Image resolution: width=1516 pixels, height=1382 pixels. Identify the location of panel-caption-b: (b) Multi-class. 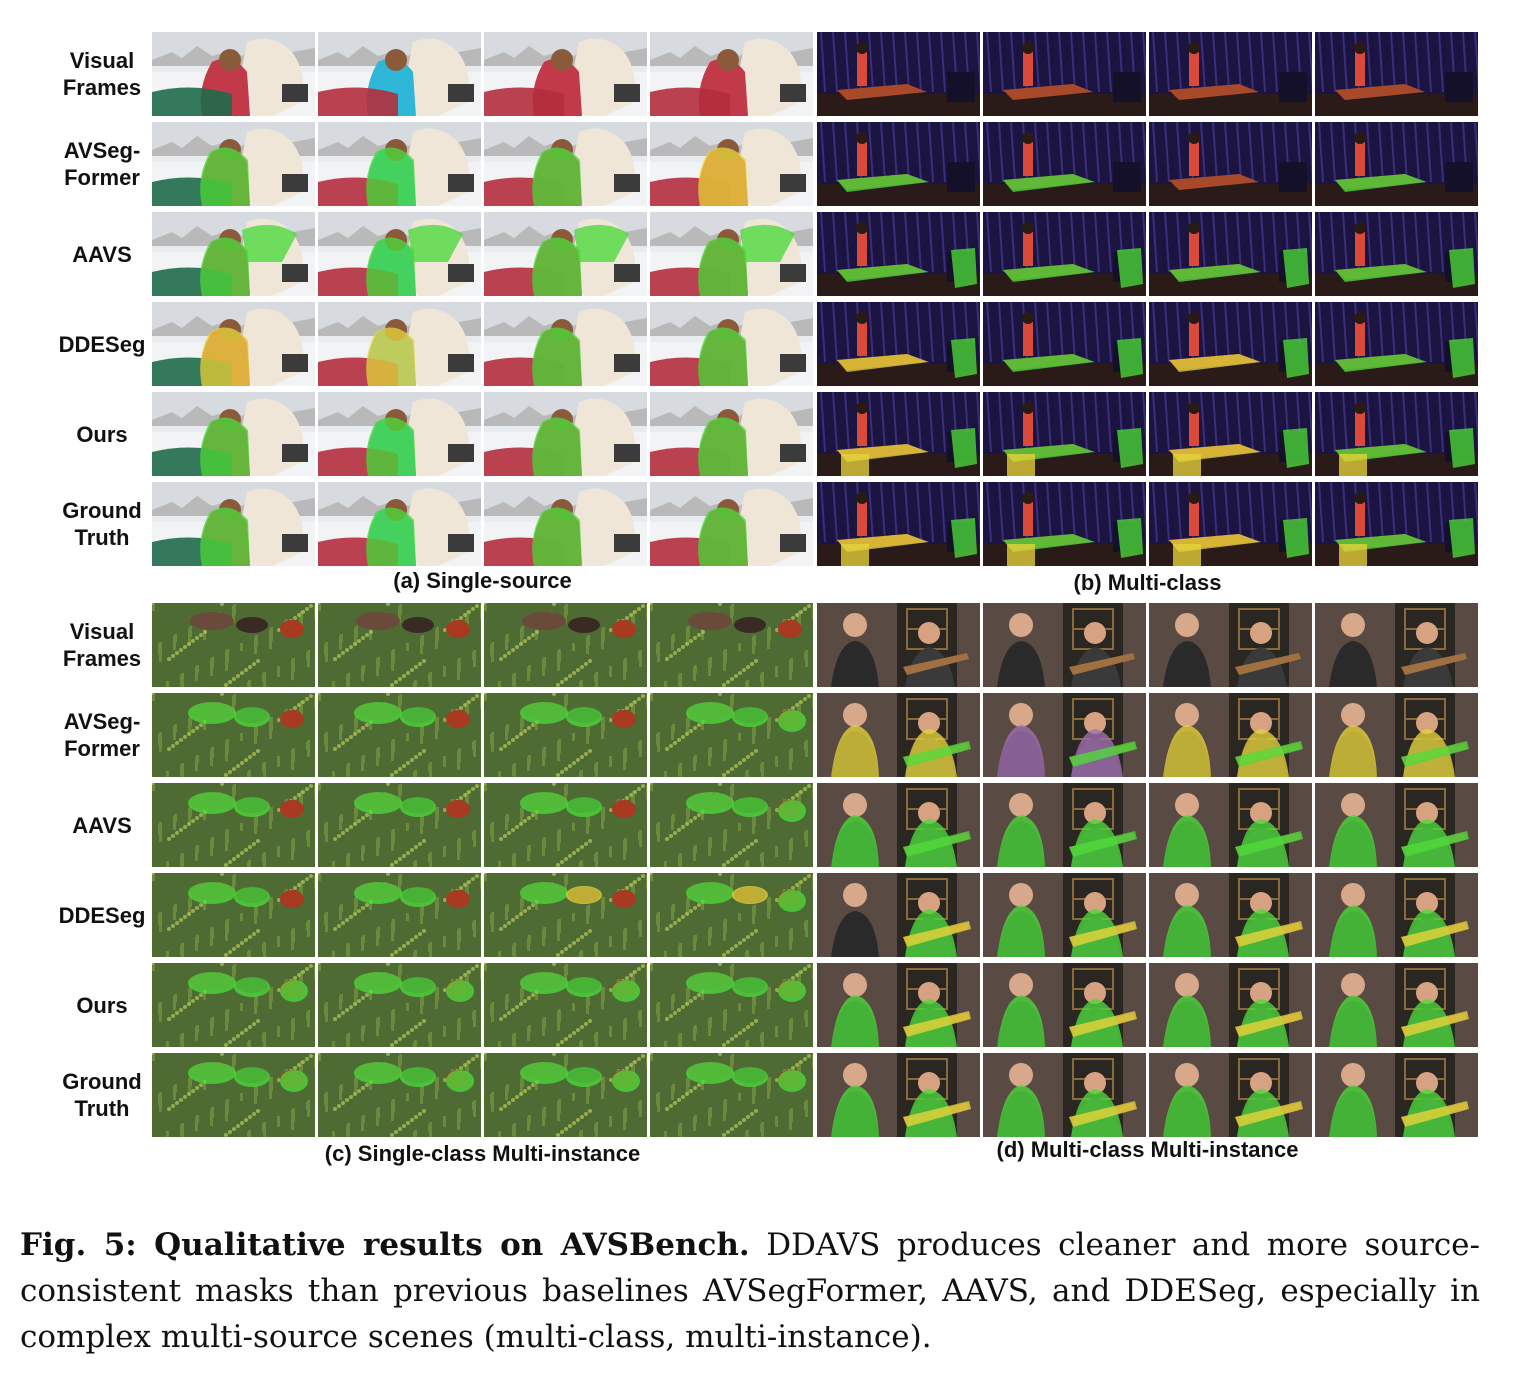
(1147, 582).